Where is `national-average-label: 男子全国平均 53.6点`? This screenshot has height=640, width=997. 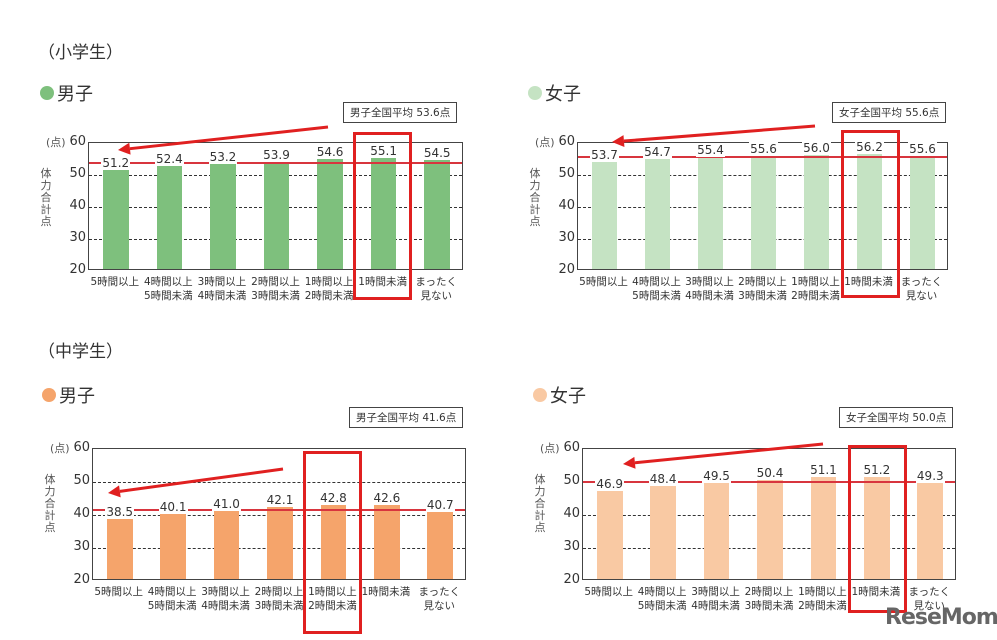
national-average-label: 男子全国平均 53.6点 is located at coordinates (400, 112).